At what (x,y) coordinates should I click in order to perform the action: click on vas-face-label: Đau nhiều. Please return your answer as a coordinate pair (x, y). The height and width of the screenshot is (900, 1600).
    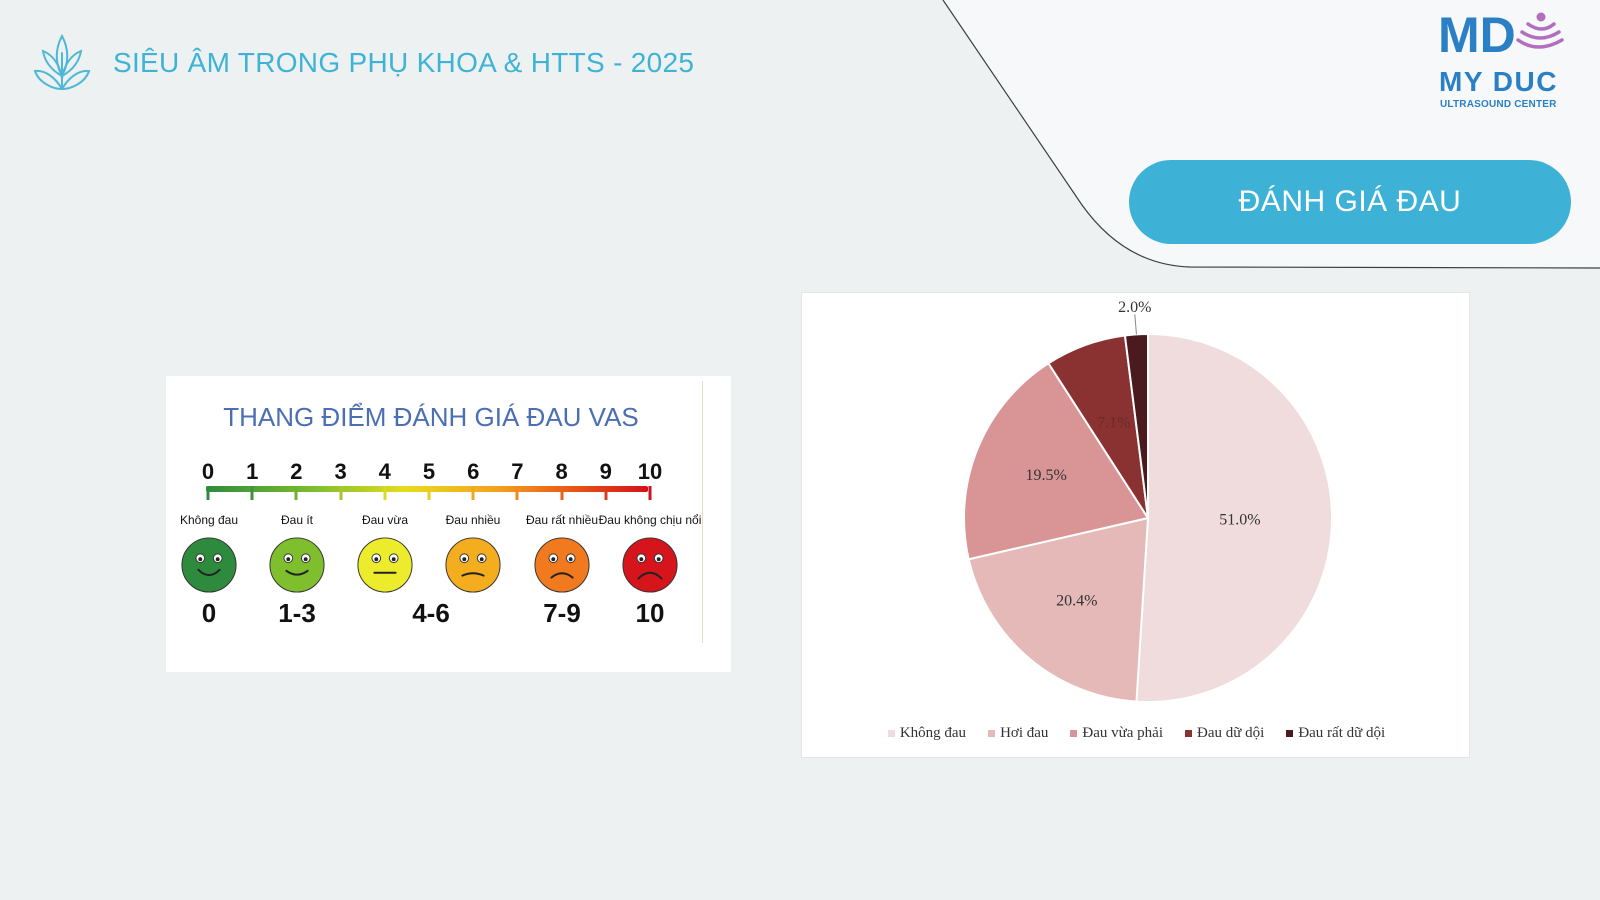
    Looking at the image, I should click on (473, 520).